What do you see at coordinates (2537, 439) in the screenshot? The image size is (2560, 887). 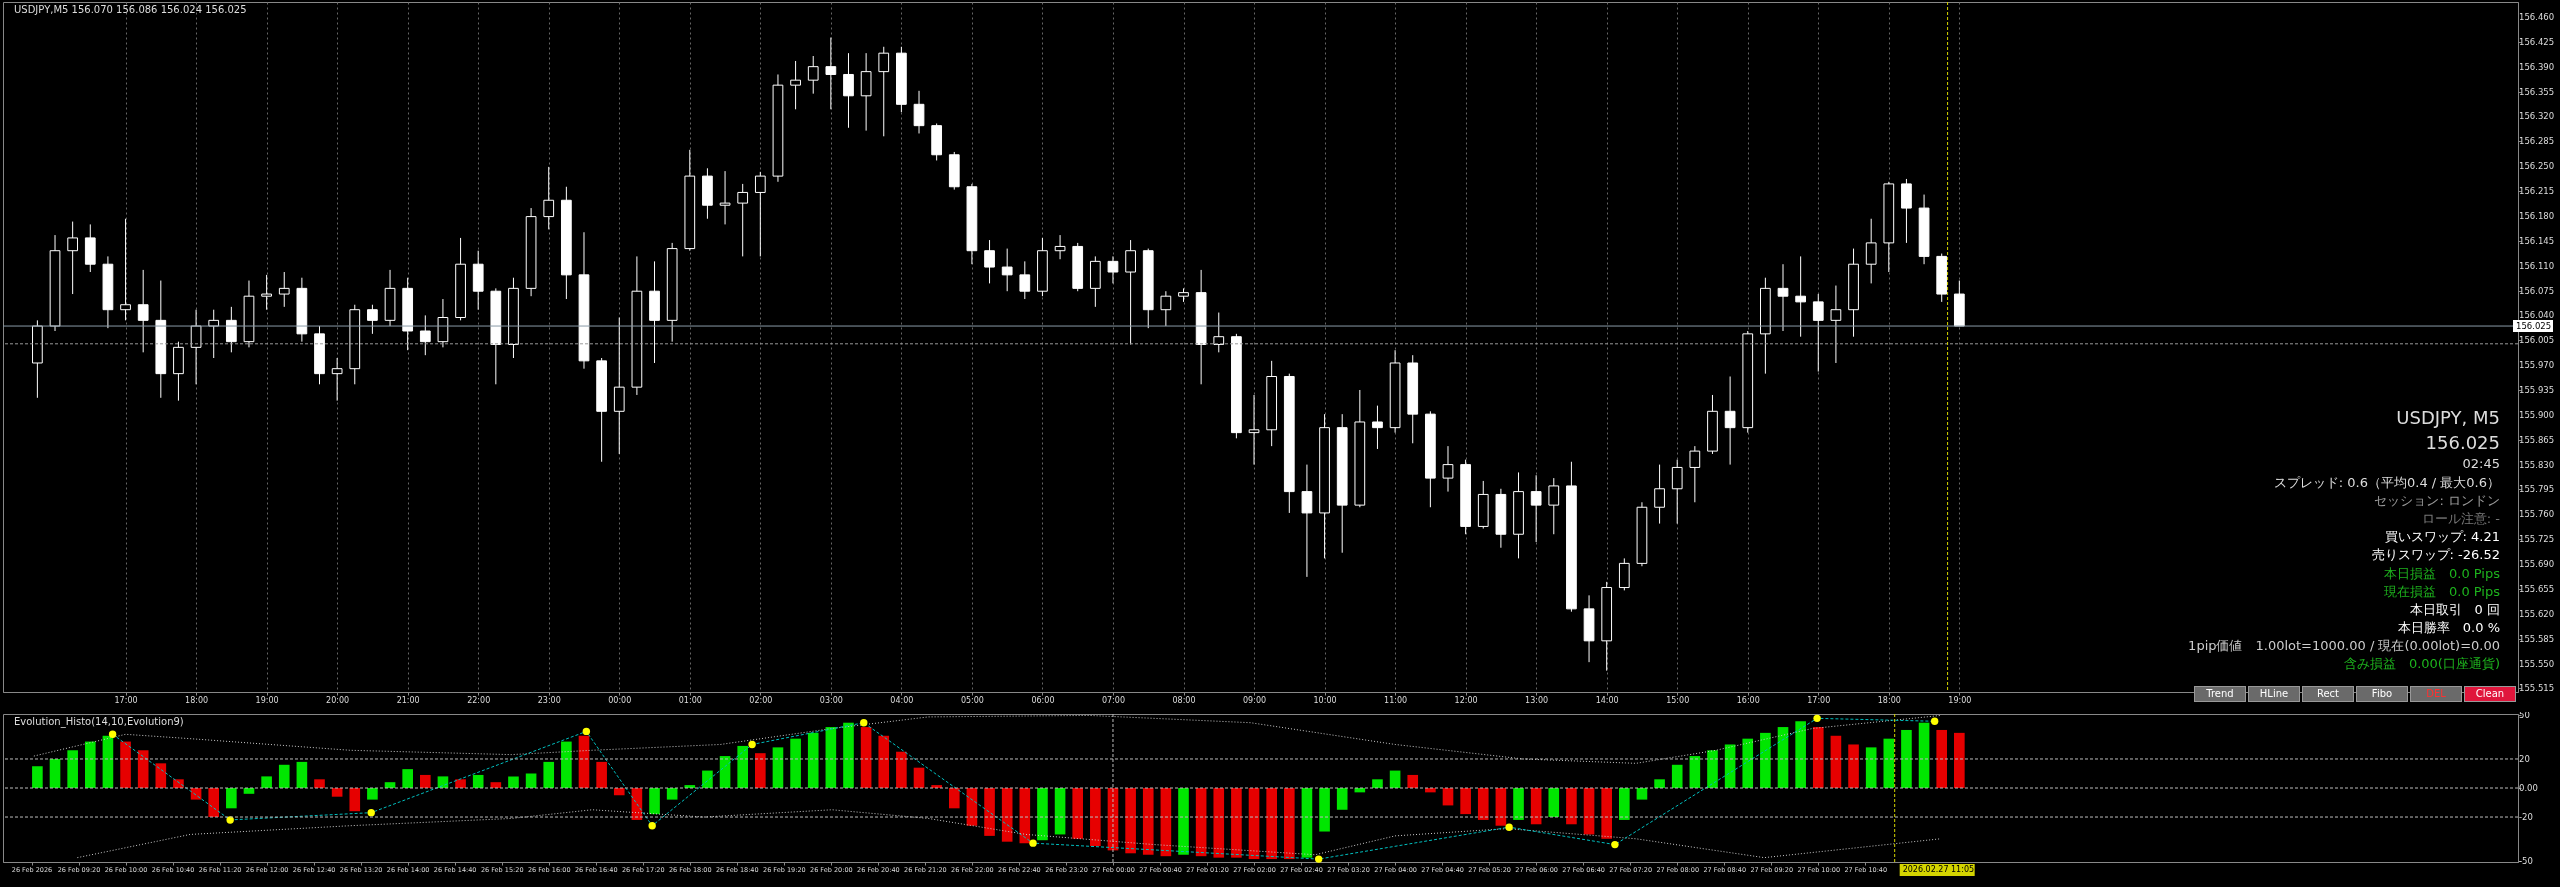 I see `y-tick-label: 155.865` at bounding box center [2537, 439].